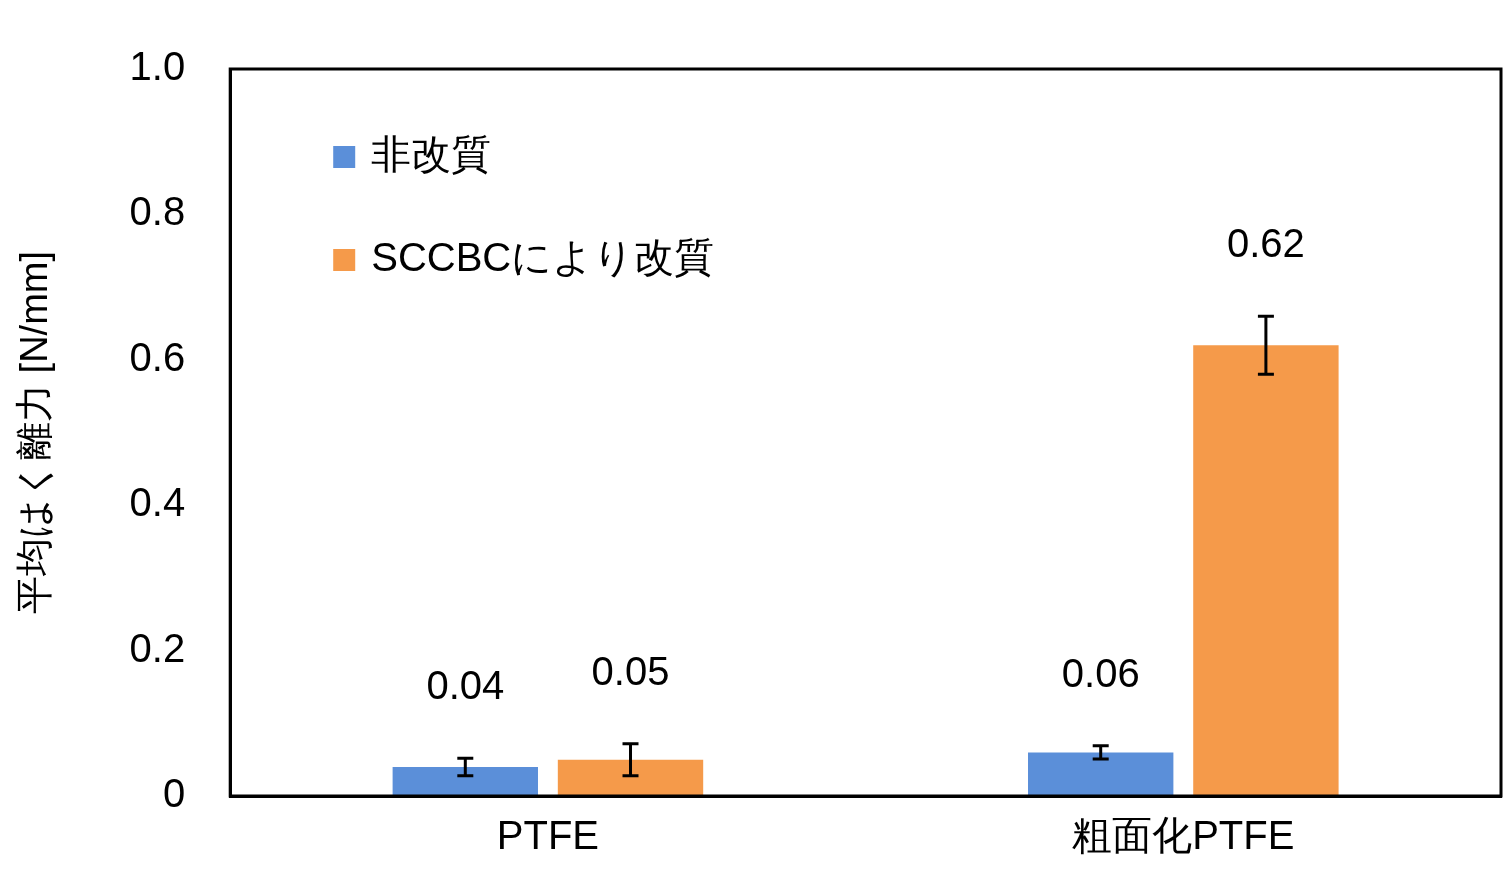 The width and height of the screenshot is (1503, 880). I want to click on y-tick-label: 1.0, so click(157, 66).